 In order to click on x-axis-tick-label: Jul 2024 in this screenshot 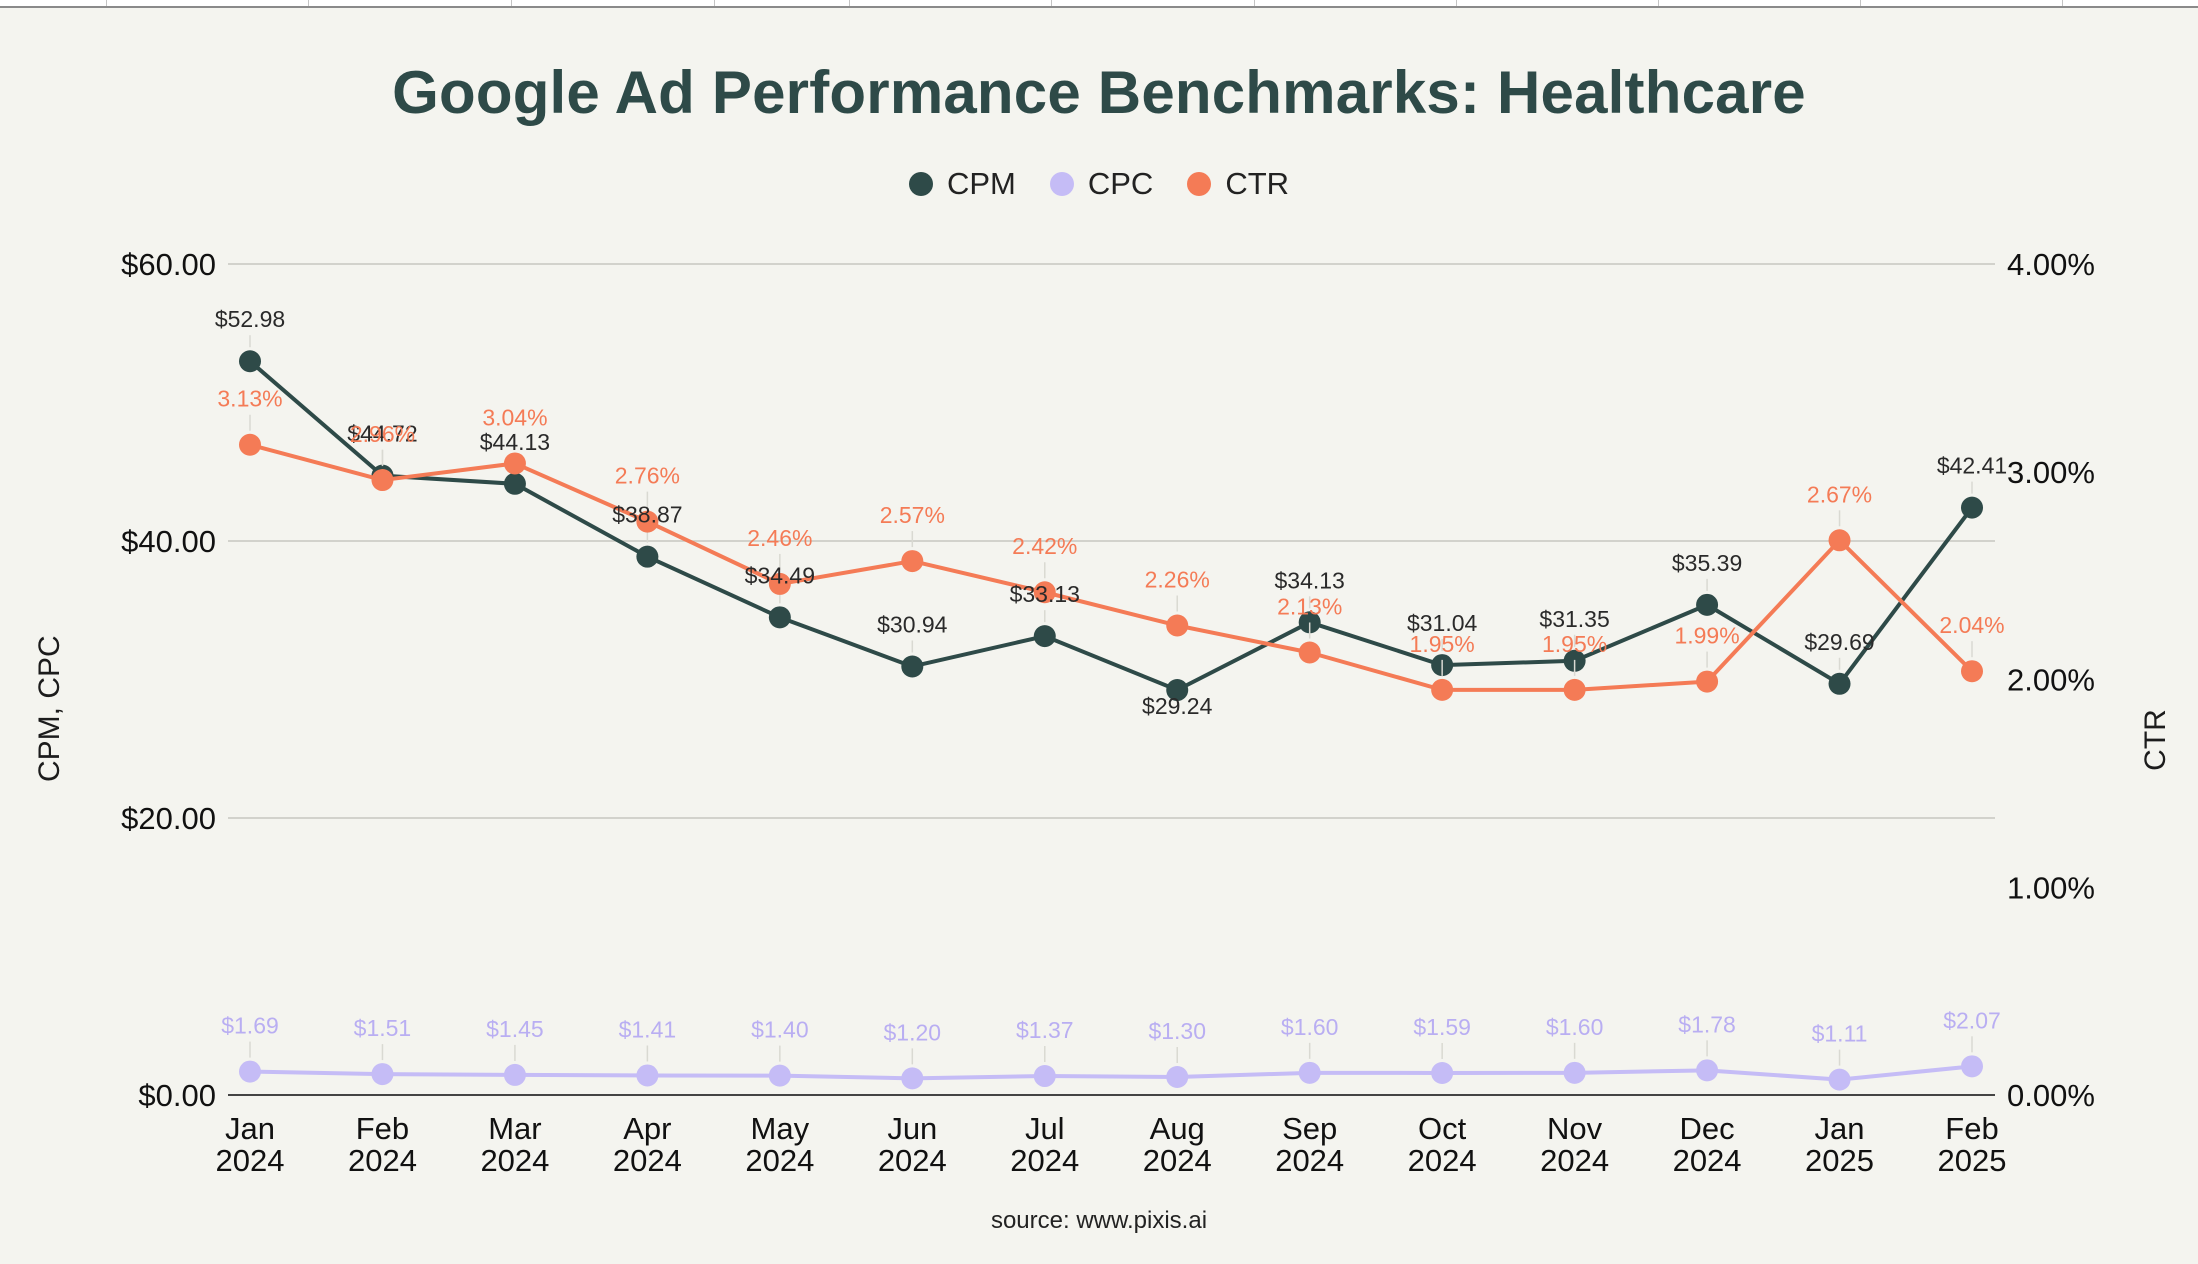, I will do `click(1044, 1144)`.